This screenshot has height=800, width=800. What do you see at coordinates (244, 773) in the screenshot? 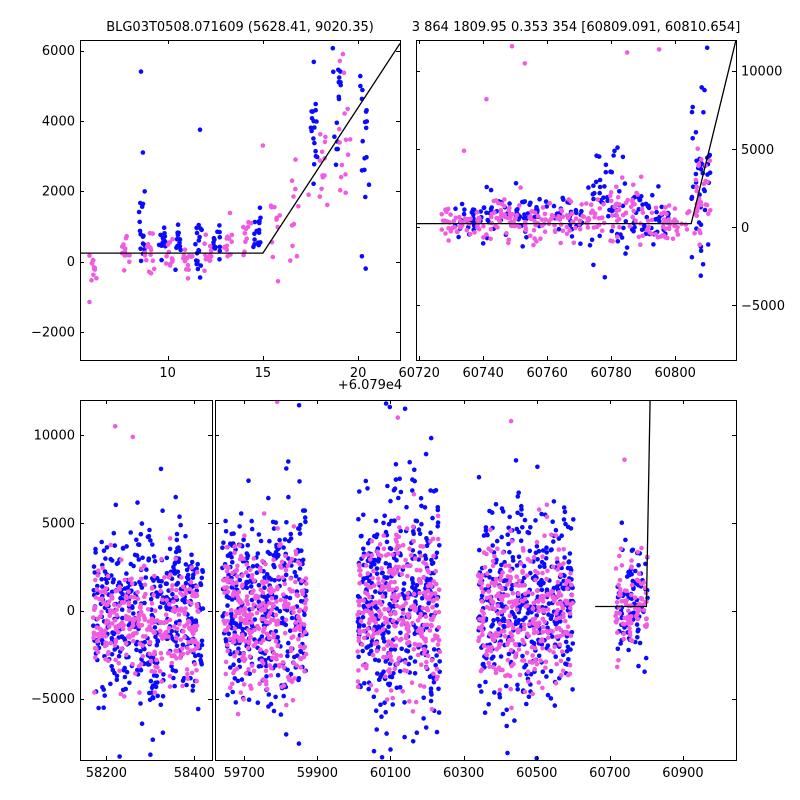
I see `x-tick-label: 59700` at bounding box center [244, 773].